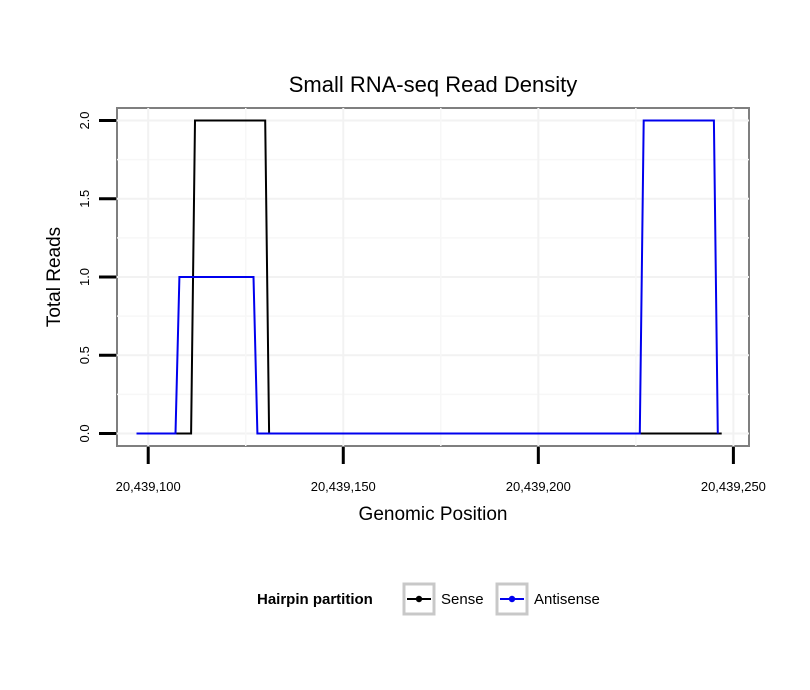 The image size is (810, 690). What do you see at coordinates (567, 599) in the screenshot?
I see `legend-label: Antisense` at bounding box center [567, 599].